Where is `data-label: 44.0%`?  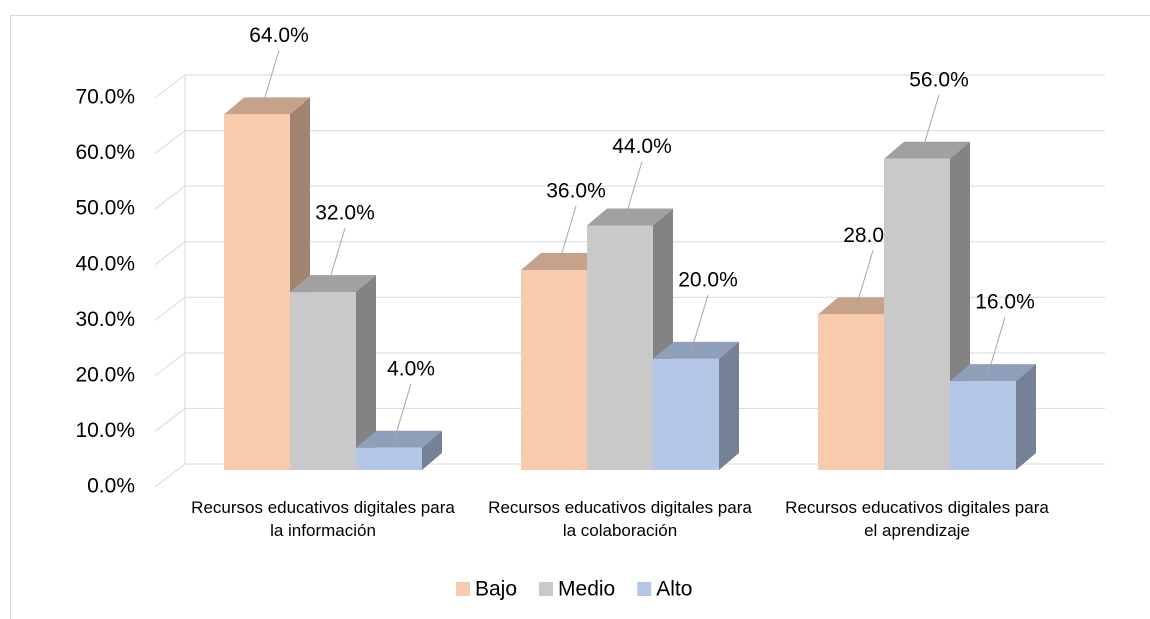 data-label: 44.0% is located at coordinates (642, 146).